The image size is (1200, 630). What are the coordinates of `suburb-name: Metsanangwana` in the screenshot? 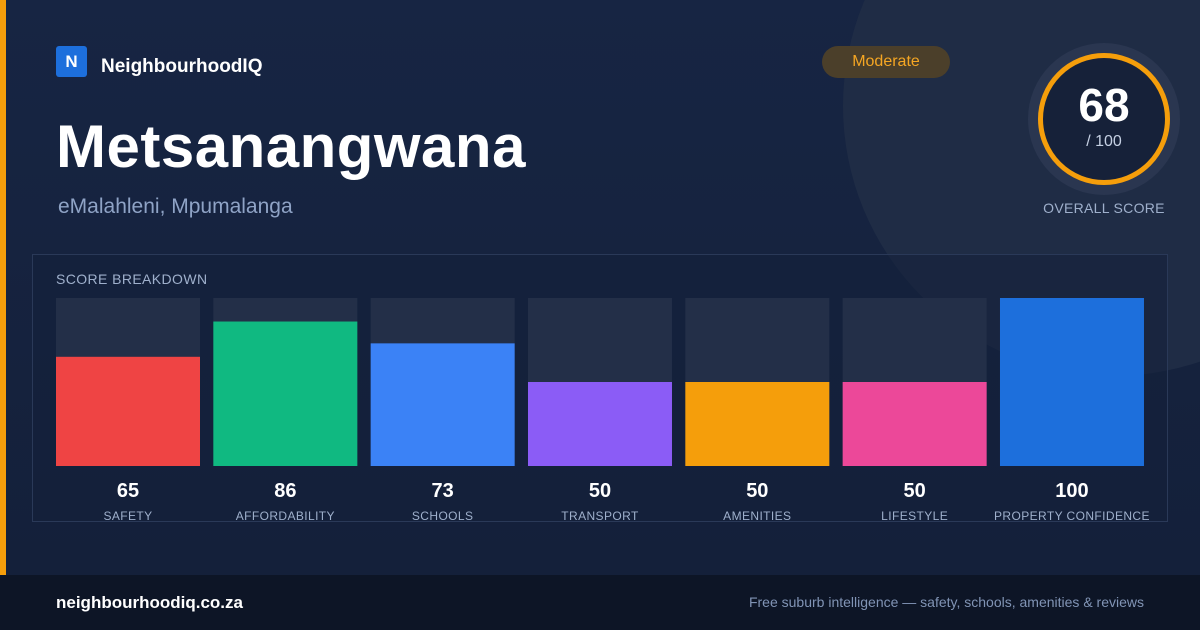 It's located at (291, 146).